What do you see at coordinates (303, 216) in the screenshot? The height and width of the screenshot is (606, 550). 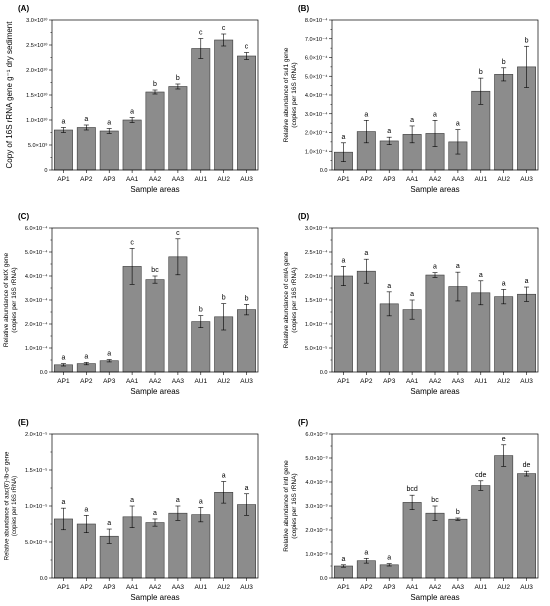 I see `panel-label: (D)` at bounding box center [303, 216].